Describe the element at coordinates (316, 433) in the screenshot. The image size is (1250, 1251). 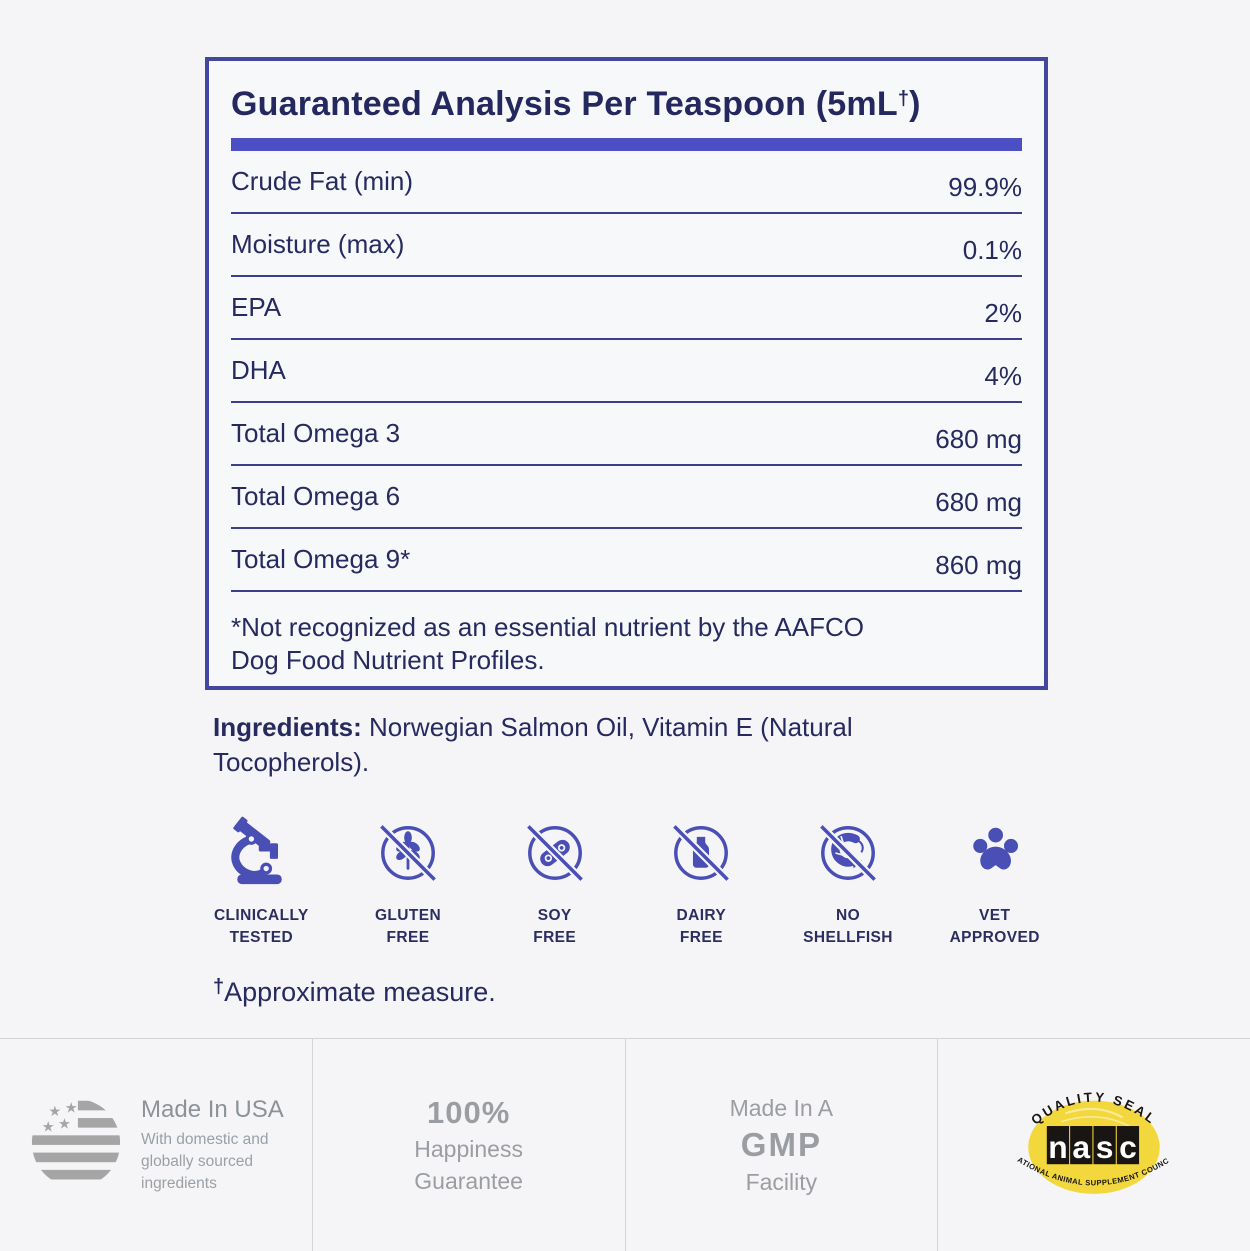
I see `row-label: Total Omega 3` at that location.